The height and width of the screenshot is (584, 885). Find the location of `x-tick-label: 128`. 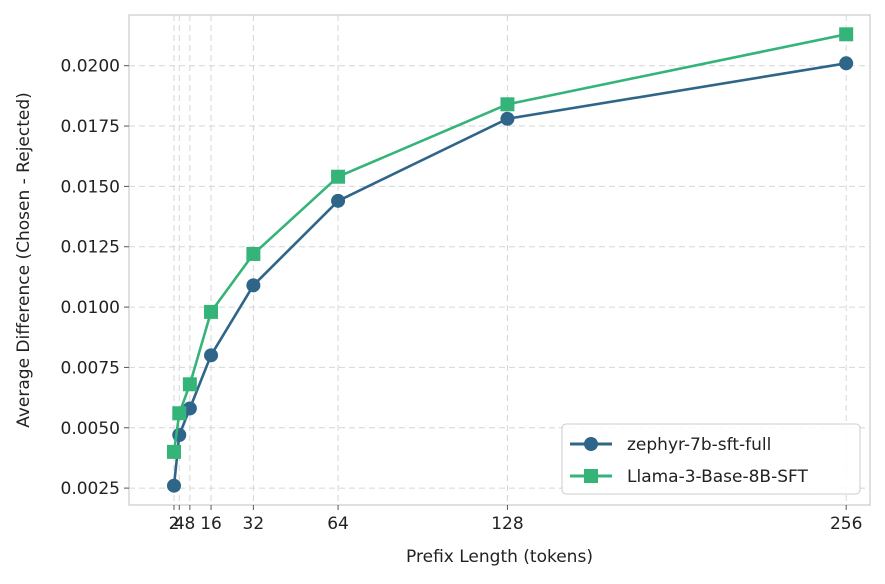

x-tick-label: 128 is located at coordinates (507, 524).